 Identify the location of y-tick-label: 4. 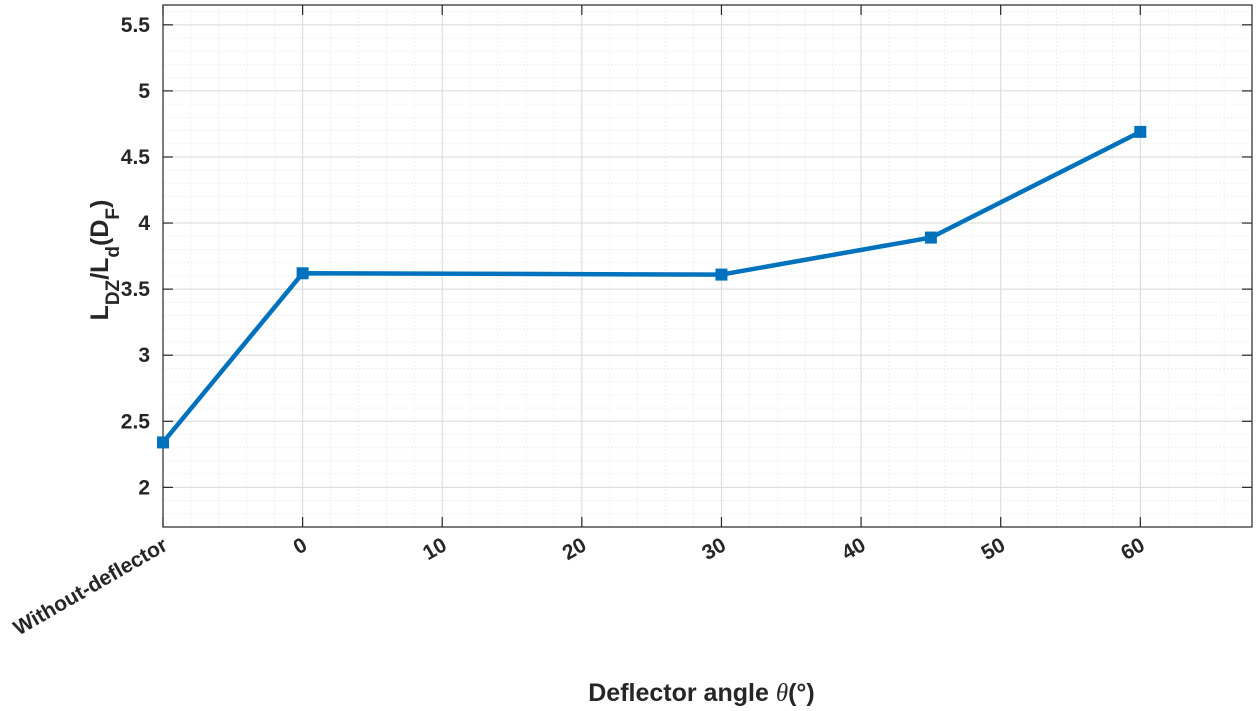
(144, 223).